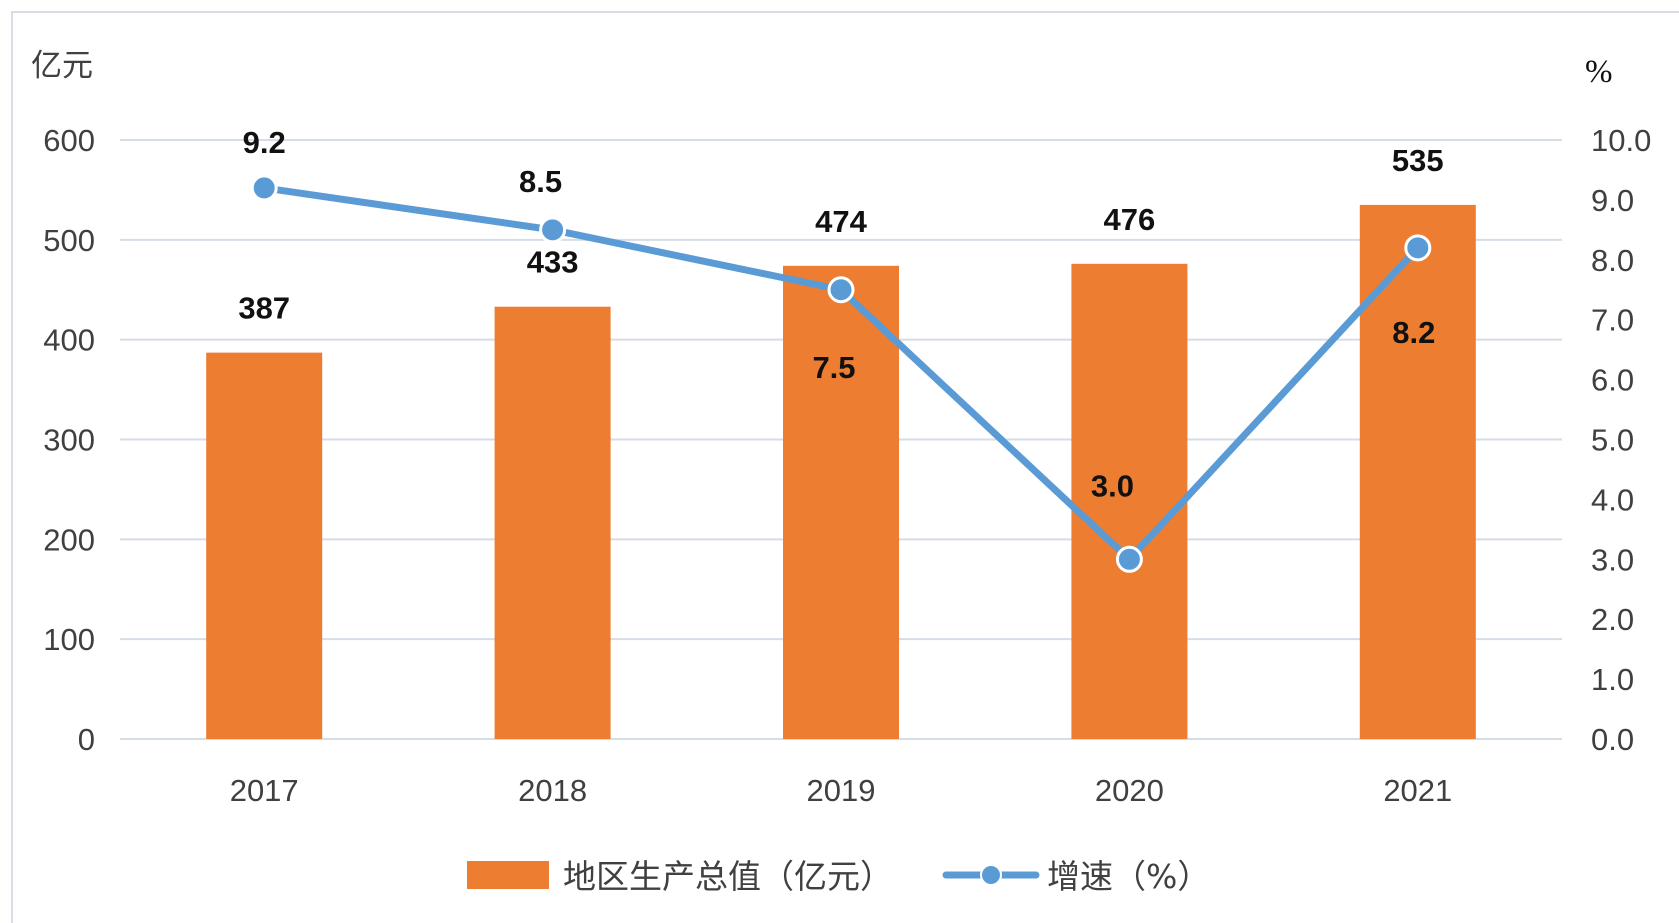  I want to click on y-right-tick-label: 5.0, so click(1612, 440).